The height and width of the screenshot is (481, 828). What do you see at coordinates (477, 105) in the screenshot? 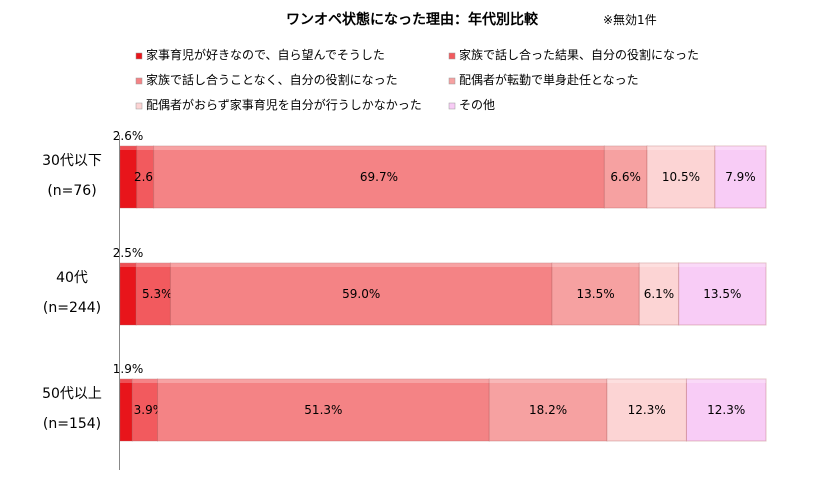
I see `legend-label: その他` at bounding box center [477, 105].